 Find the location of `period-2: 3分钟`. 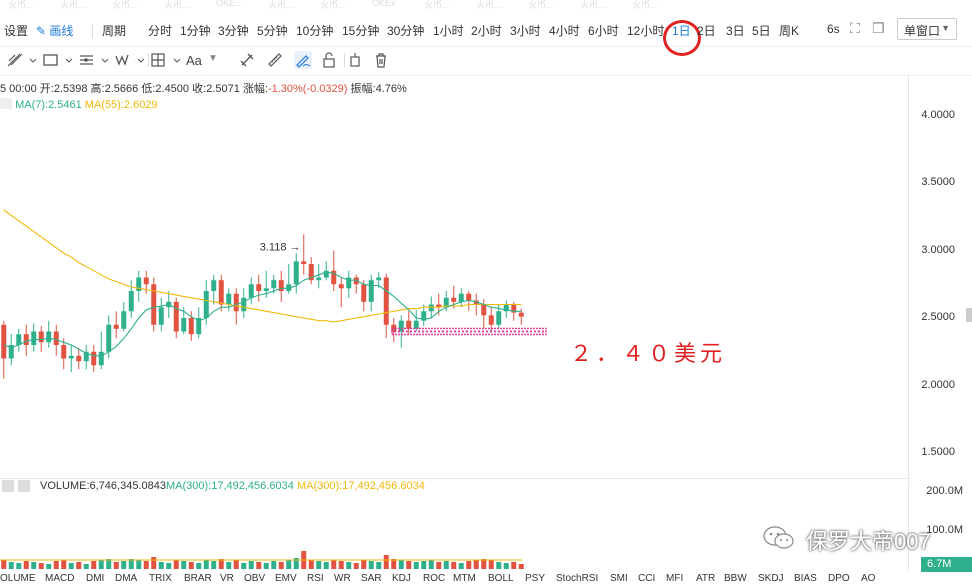

period-2: 3分钟 is located at coordinates (233, 31).